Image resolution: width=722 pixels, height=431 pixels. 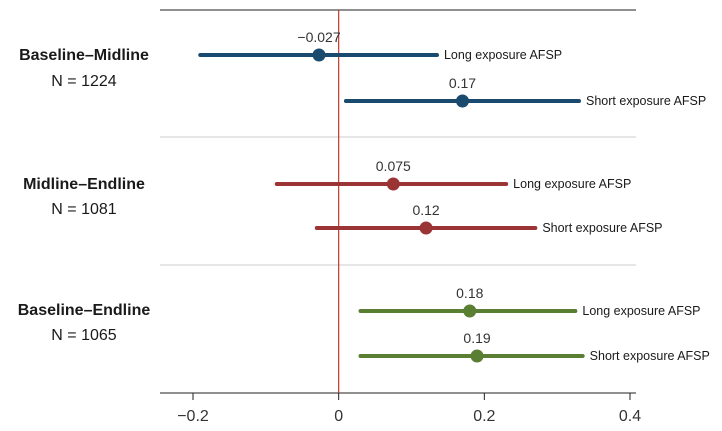 I want to click on estimate-label: 0.19, so click(x=476, y=338).